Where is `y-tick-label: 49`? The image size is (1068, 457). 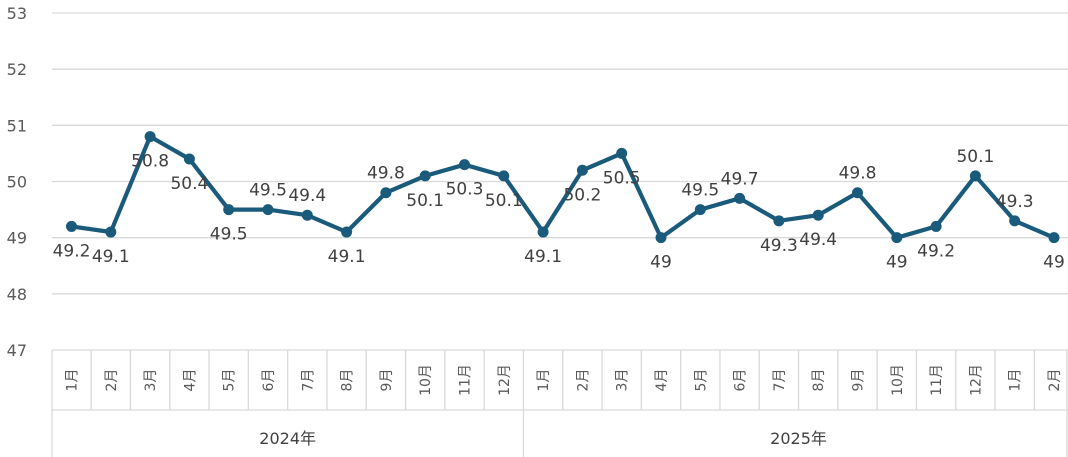 y-tick-label: 49 is located at coordinates (17, 238).